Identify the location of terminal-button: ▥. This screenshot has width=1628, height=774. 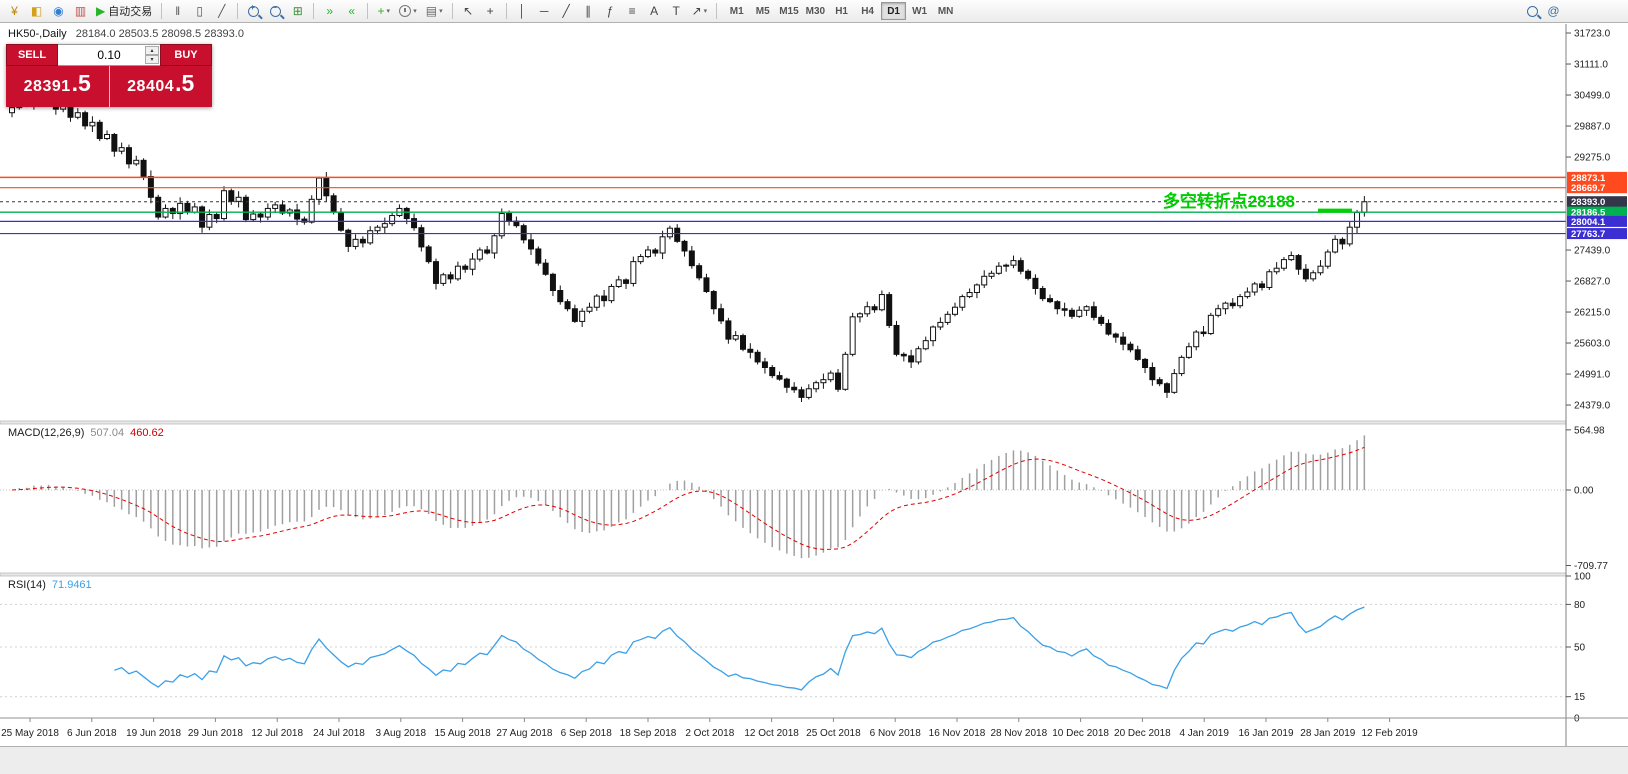
(80, 11).